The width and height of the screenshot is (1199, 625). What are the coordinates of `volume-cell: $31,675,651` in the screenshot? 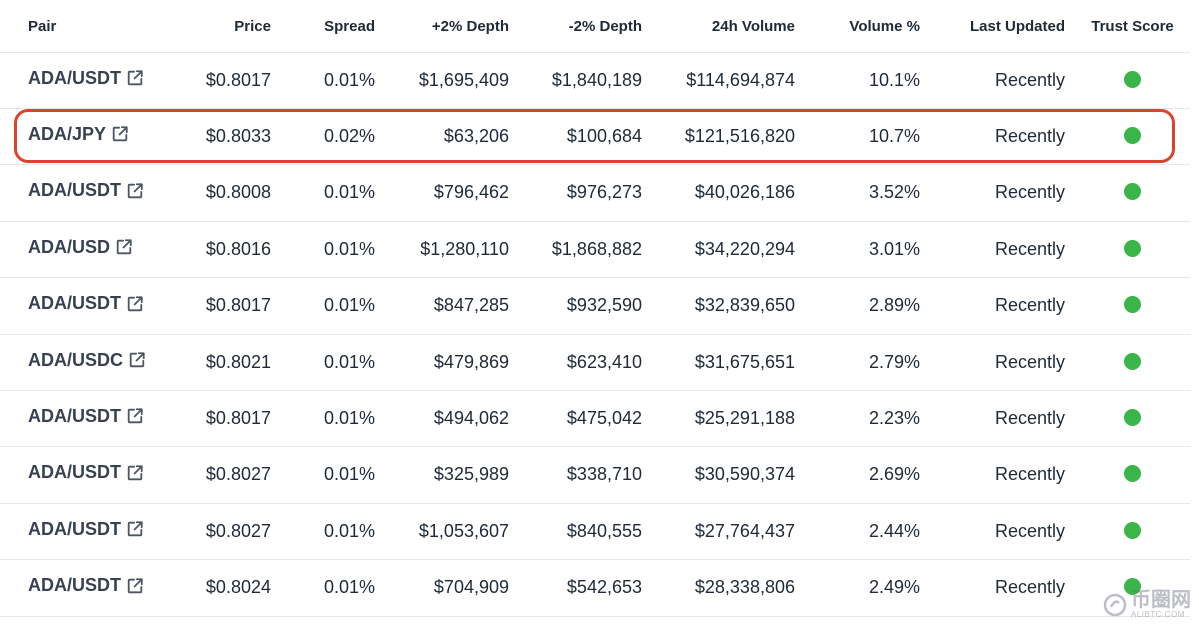 It's located at (744, 361).